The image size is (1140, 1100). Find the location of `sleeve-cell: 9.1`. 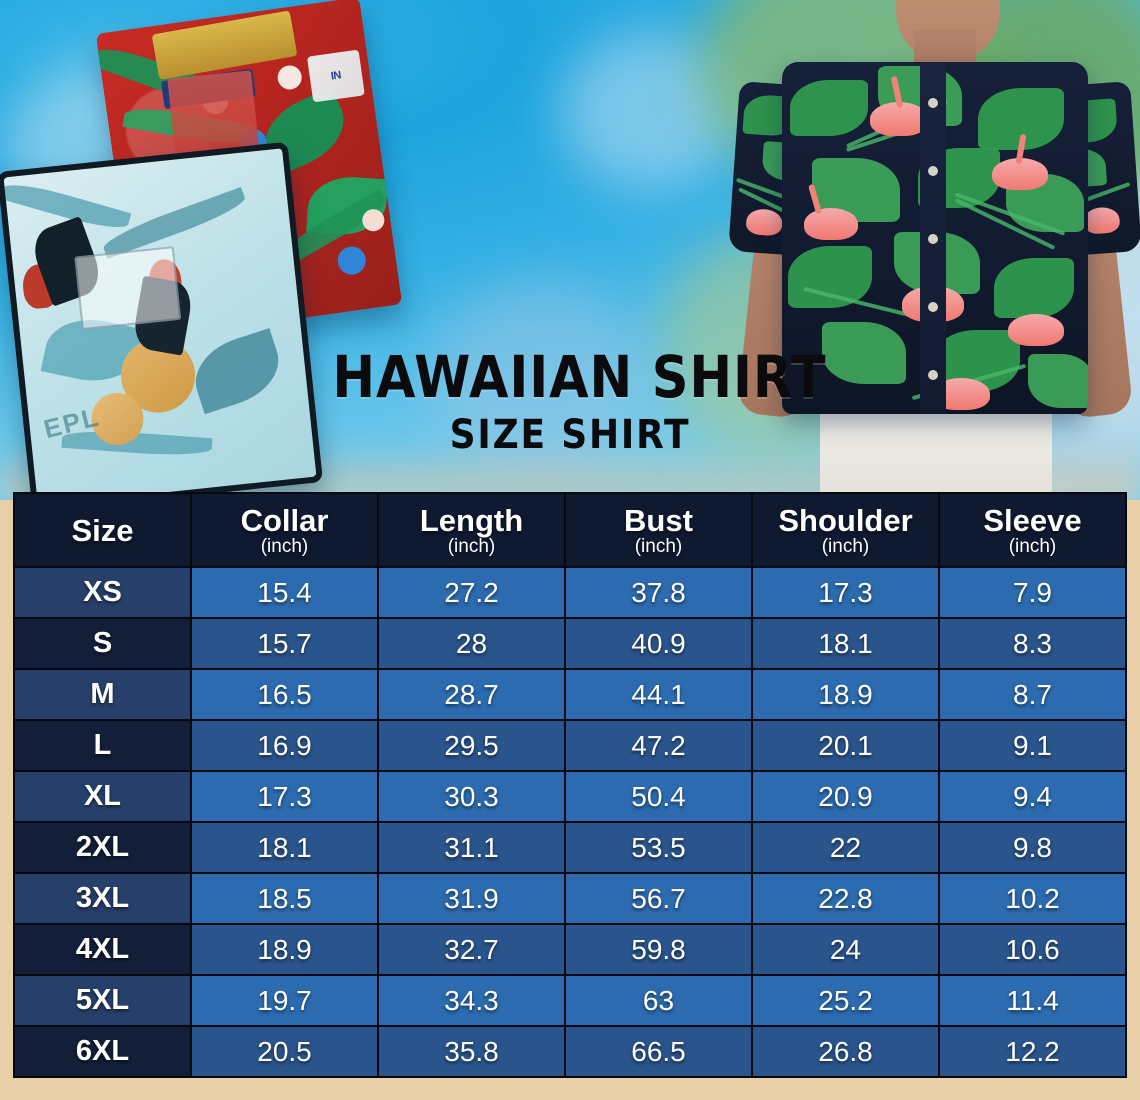

sleeve-cell: 9.1 is located at coordinates (1032, 745).